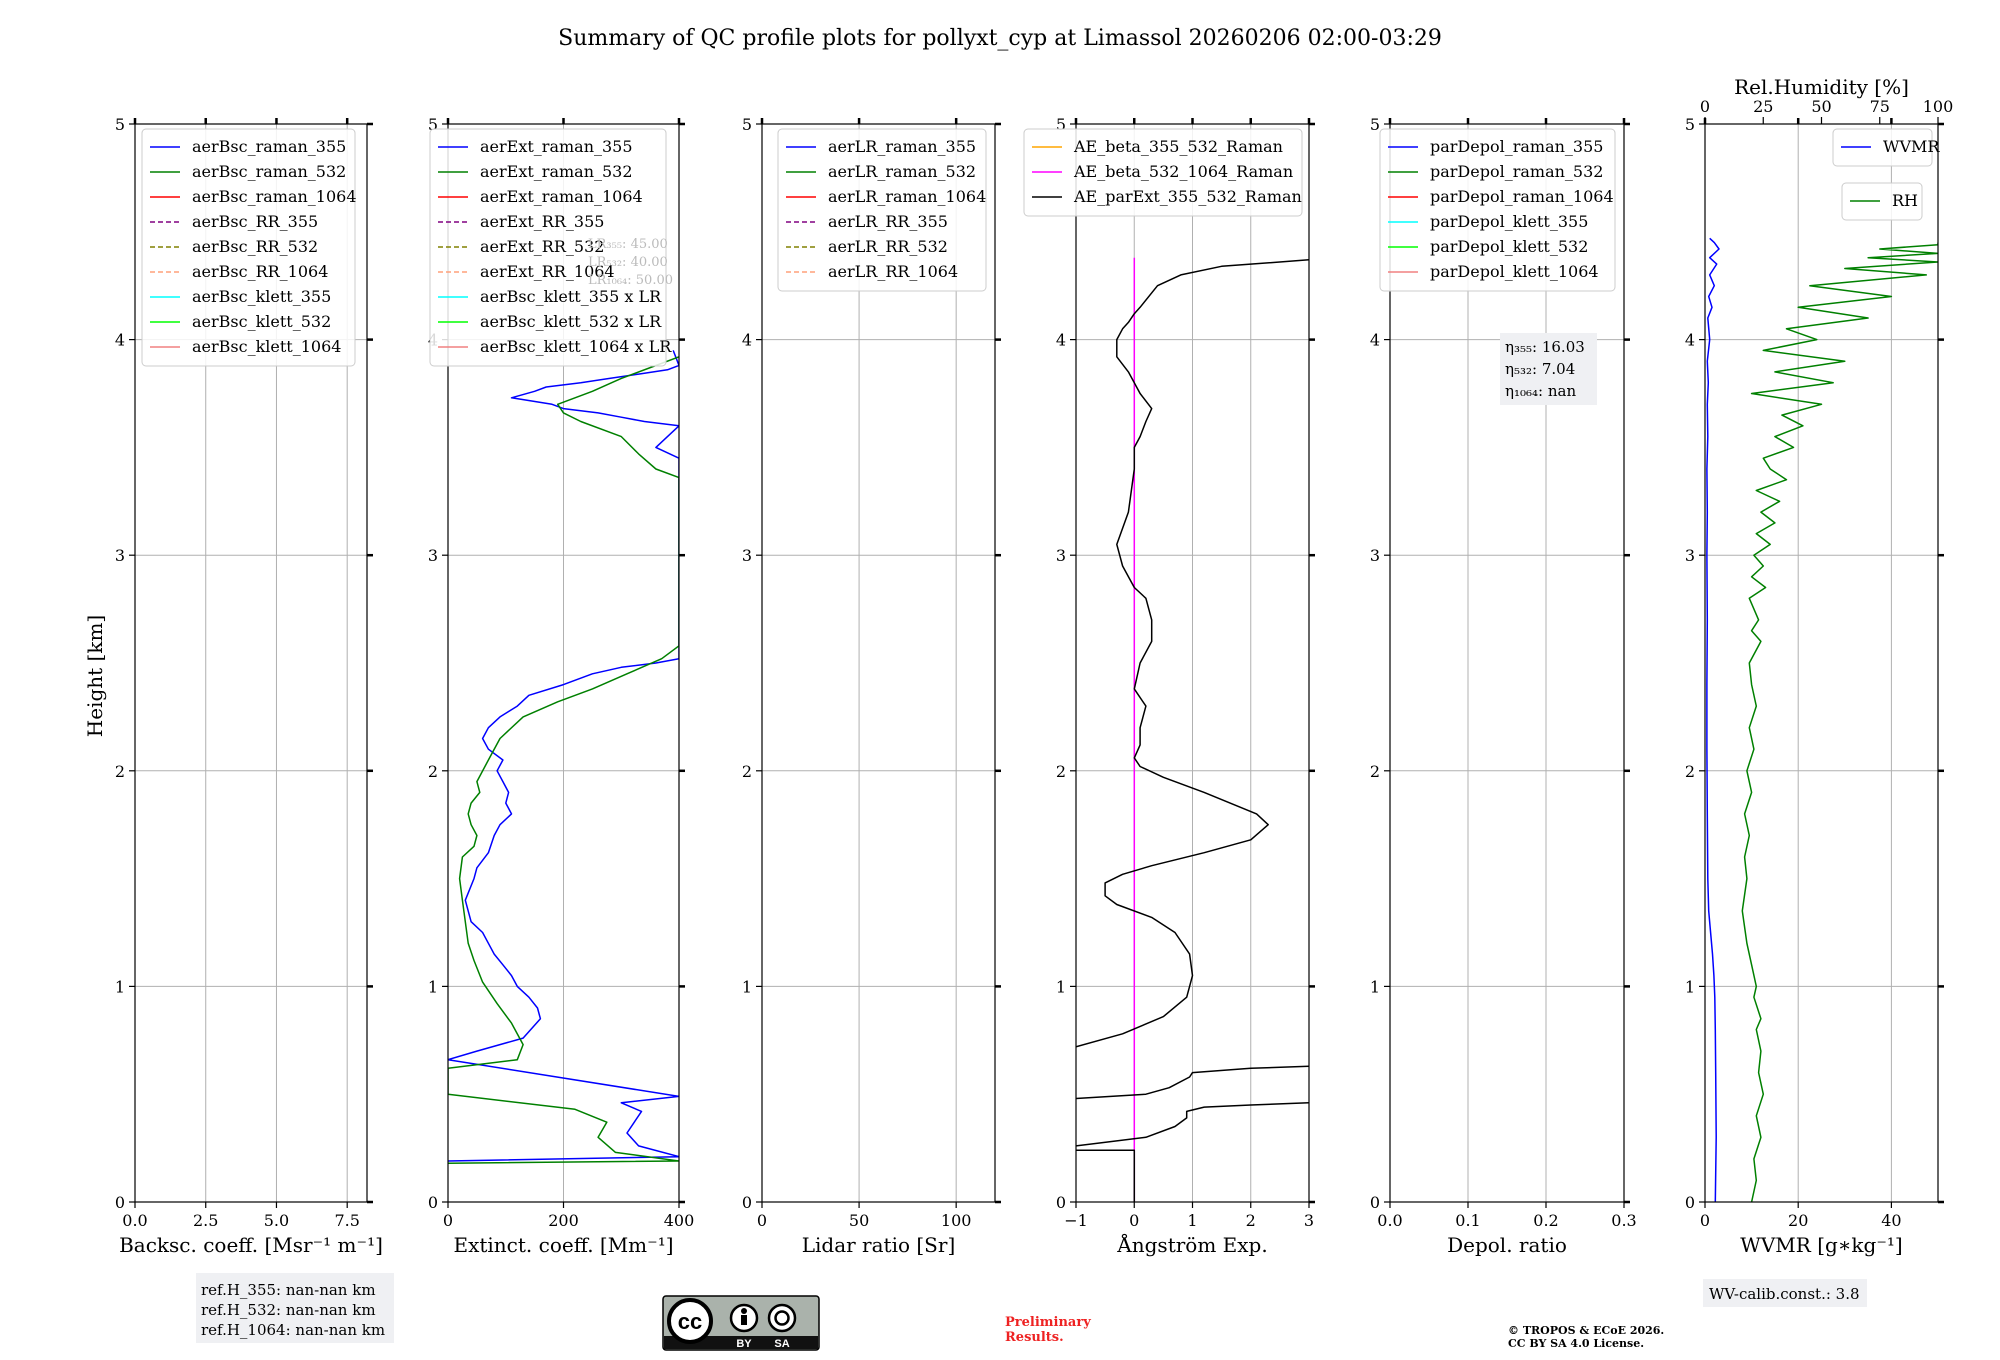  I want to click on legend-label: aerBsc_klett_532 x LR, so click(571, 321).